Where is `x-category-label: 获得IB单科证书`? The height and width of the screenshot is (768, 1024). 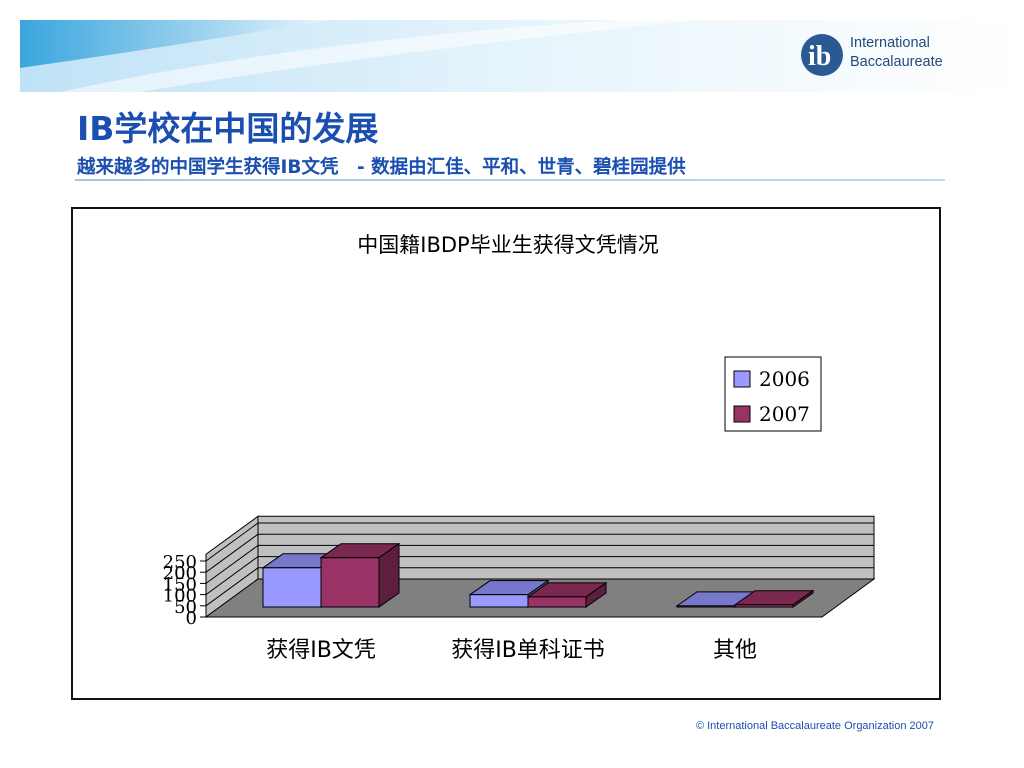 x-category-label: 获得IB单科证书 is located at coordinates (528, 650).